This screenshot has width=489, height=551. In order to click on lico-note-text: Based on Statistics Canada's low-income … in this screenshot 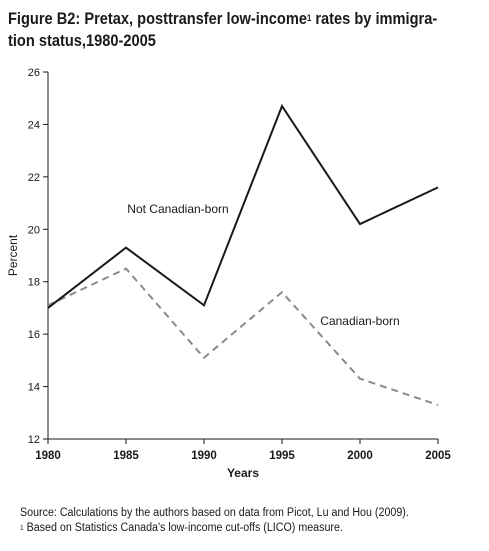, I will do `click(183, 528)`.